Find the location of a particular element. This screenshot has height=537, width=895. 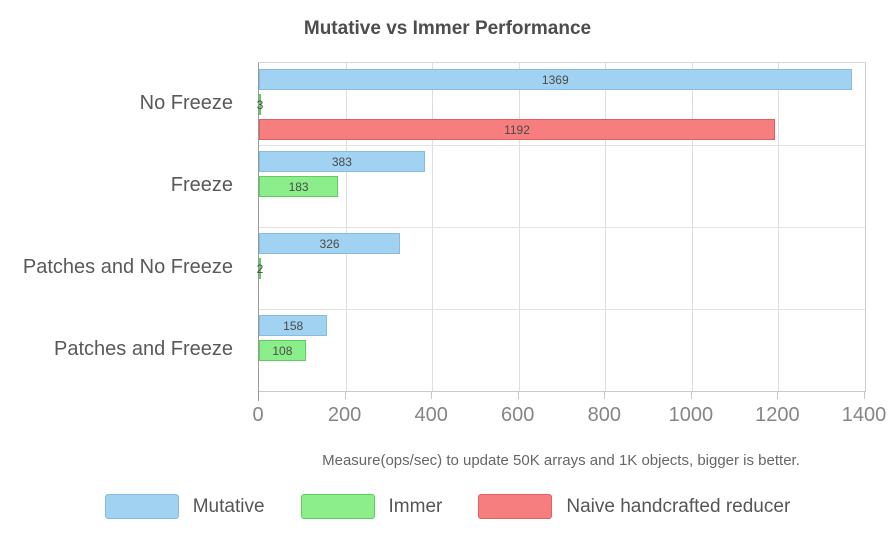

y-category-label-patches-and-no-freeze: Patches and No Freeze is located at coordinates (127, 266).